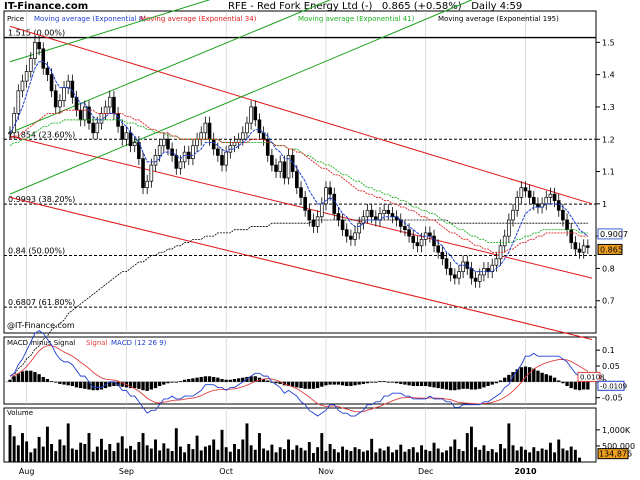  I want to click on x-tick-label: Oct, so click(226, 471).